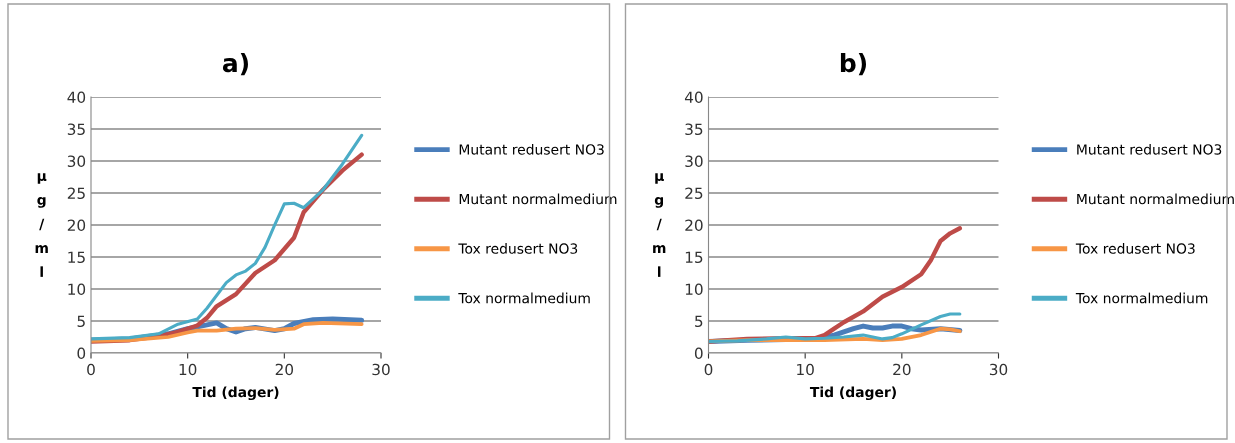  I want to click on chart-title: a), so click(235, 64).